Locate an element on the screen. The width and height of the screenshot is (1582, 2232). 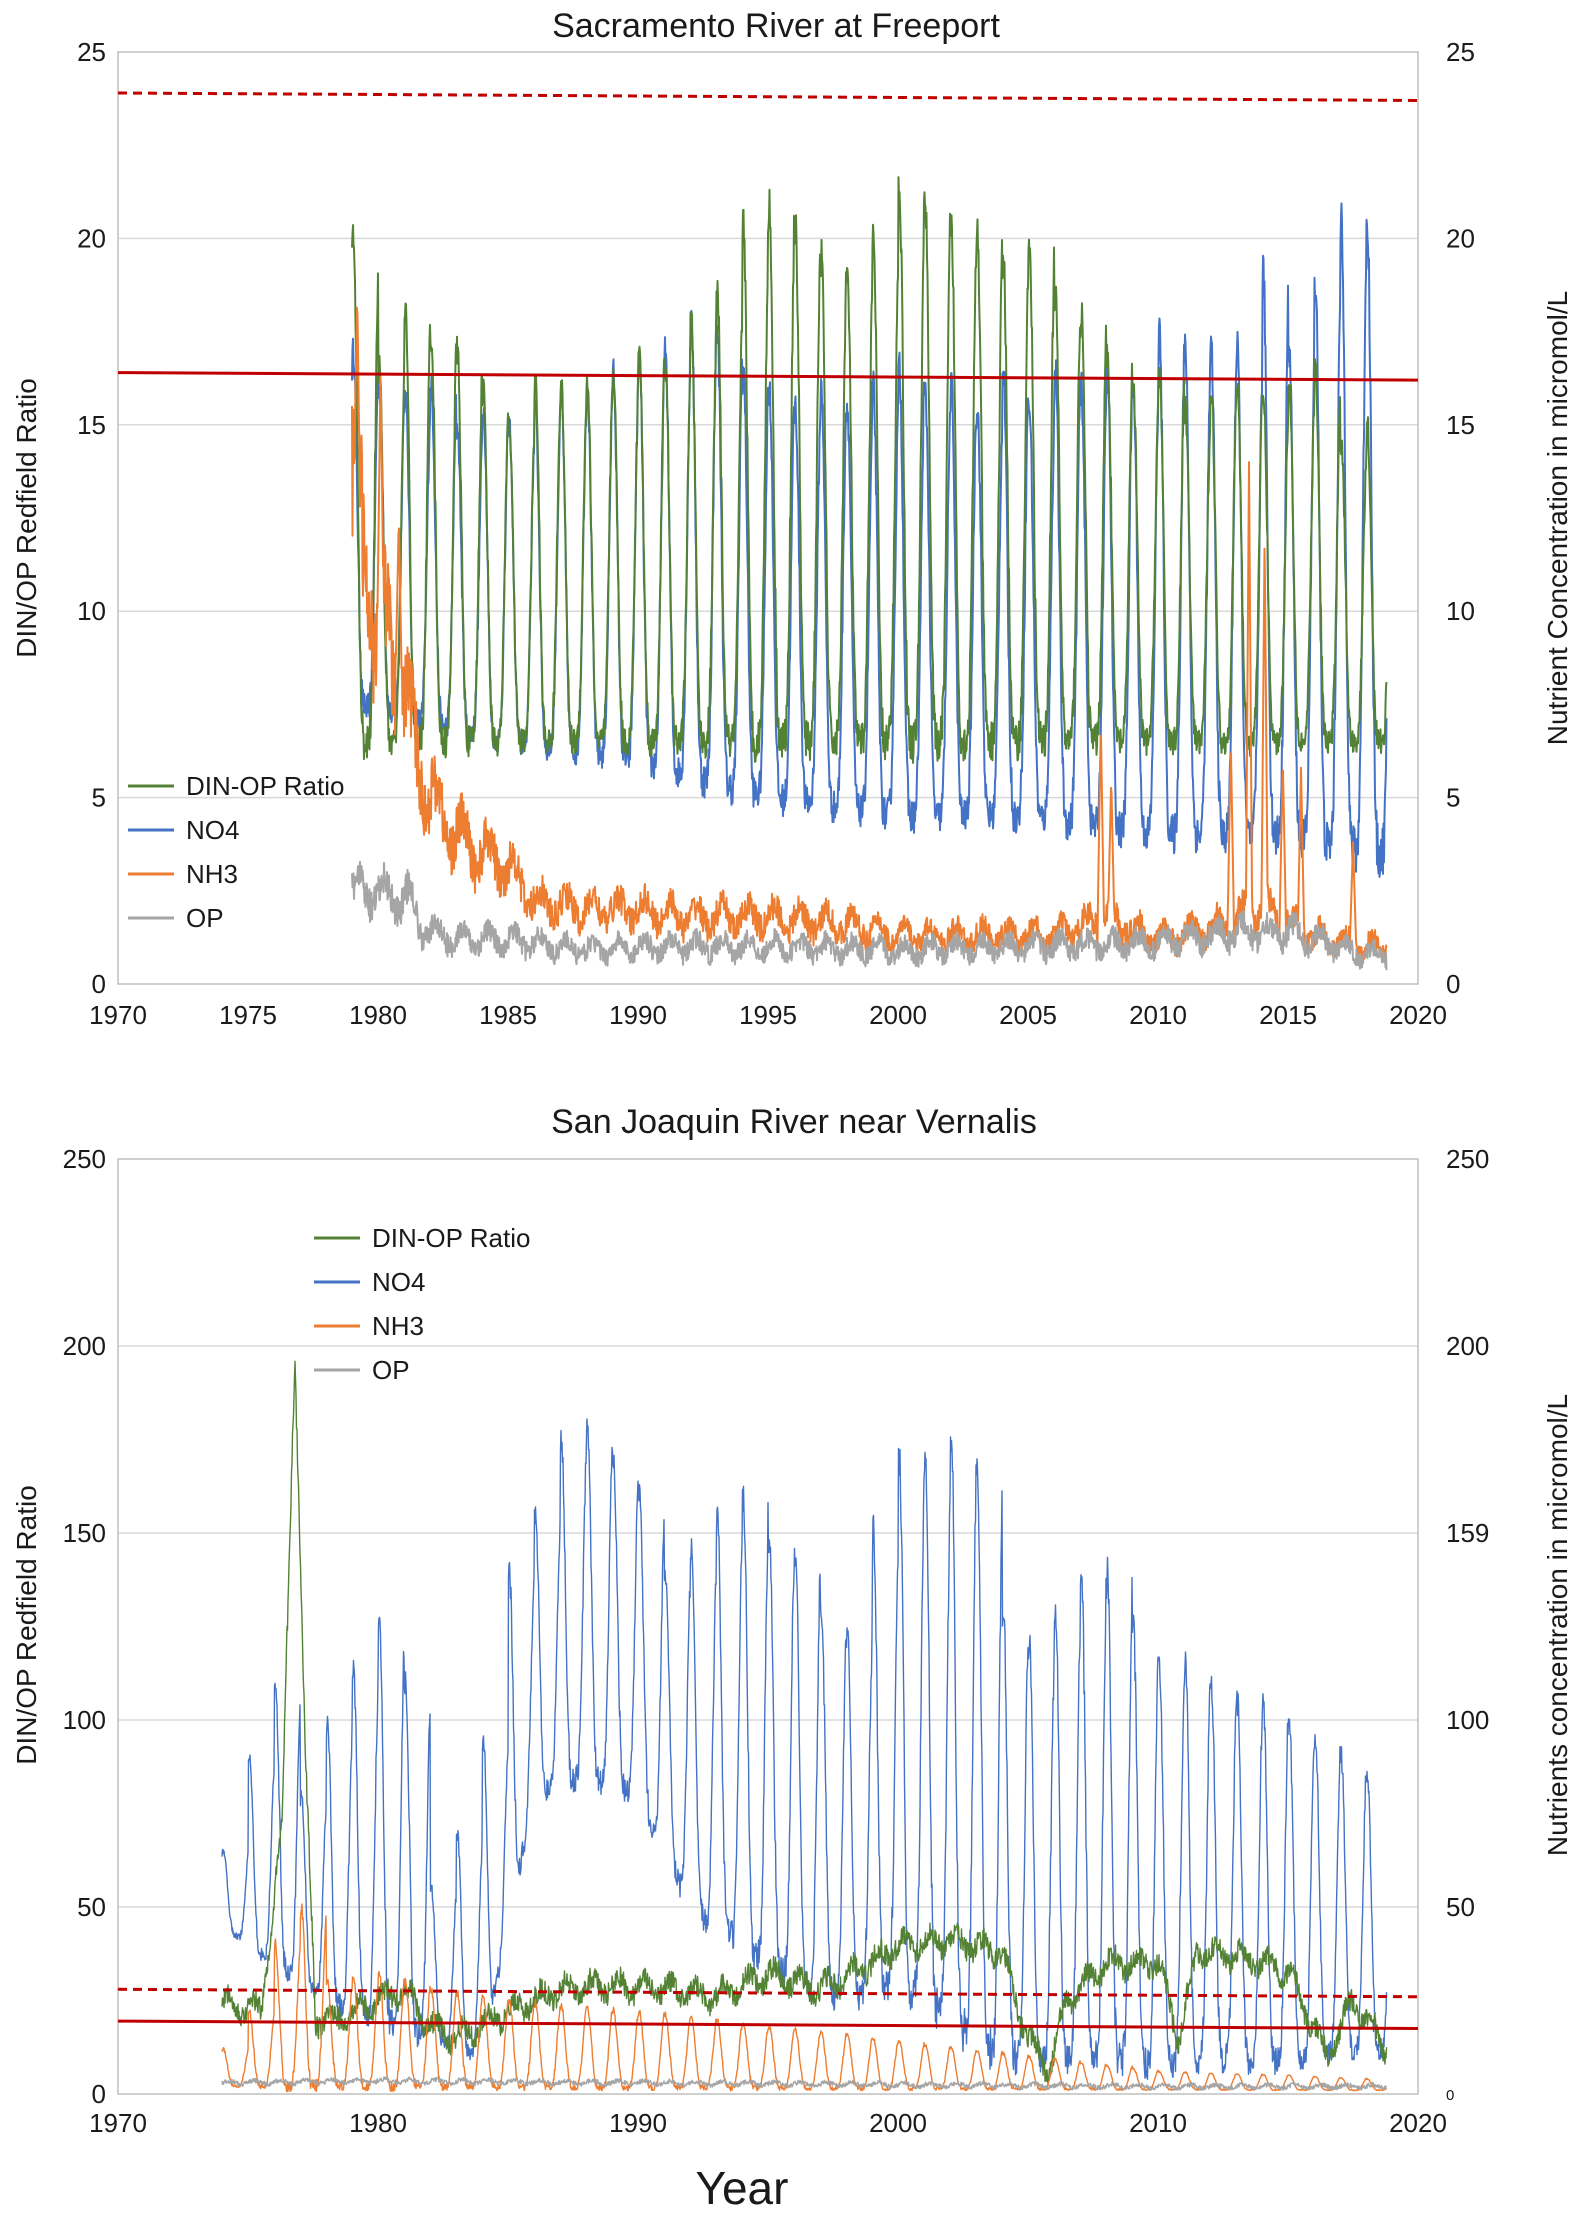
y-axis-title-right: Nutrients concentration in micromol/L is located at coordinates (1557, 1625).